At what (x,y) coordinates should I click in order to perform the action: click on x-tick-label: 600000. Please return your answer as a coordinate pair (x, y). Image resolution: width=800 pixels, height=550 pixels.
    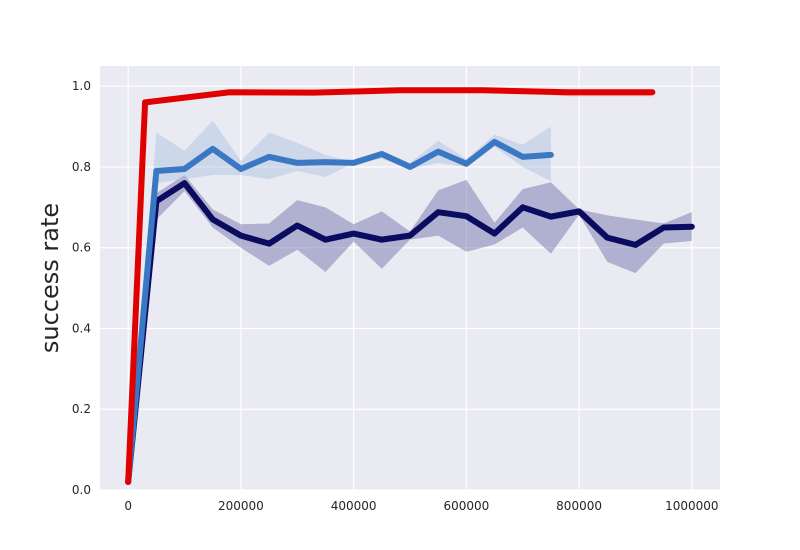
    Looking at the image, I should click on (466, 506).